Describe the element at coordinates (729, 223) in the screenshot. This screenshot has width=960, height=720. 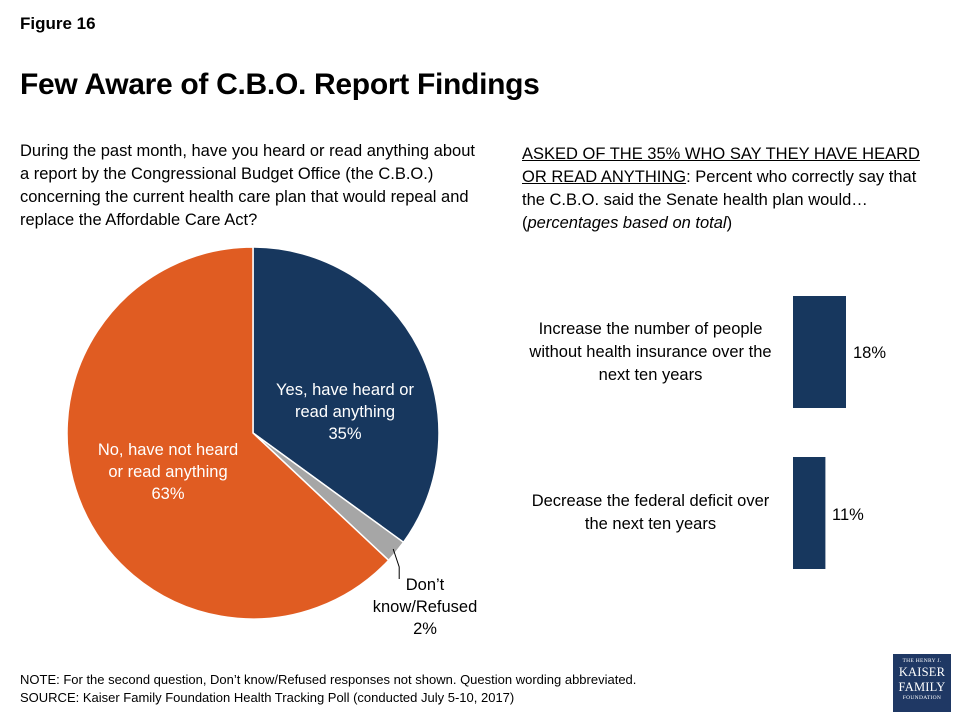
I see `right-question-paren-close: )` at that location.